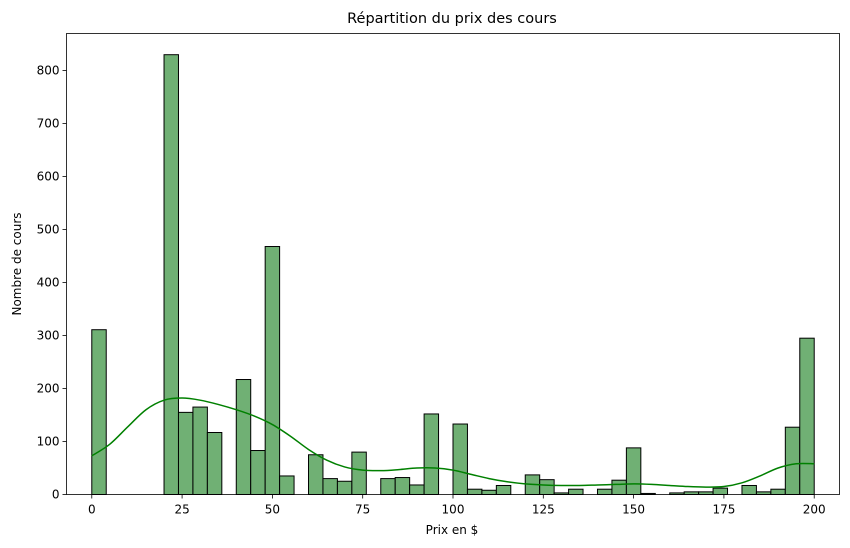  Describe the element at coordinates (452, 19) in the screenshot. I see `chart-title: Répartition du prix des cours` at that location.